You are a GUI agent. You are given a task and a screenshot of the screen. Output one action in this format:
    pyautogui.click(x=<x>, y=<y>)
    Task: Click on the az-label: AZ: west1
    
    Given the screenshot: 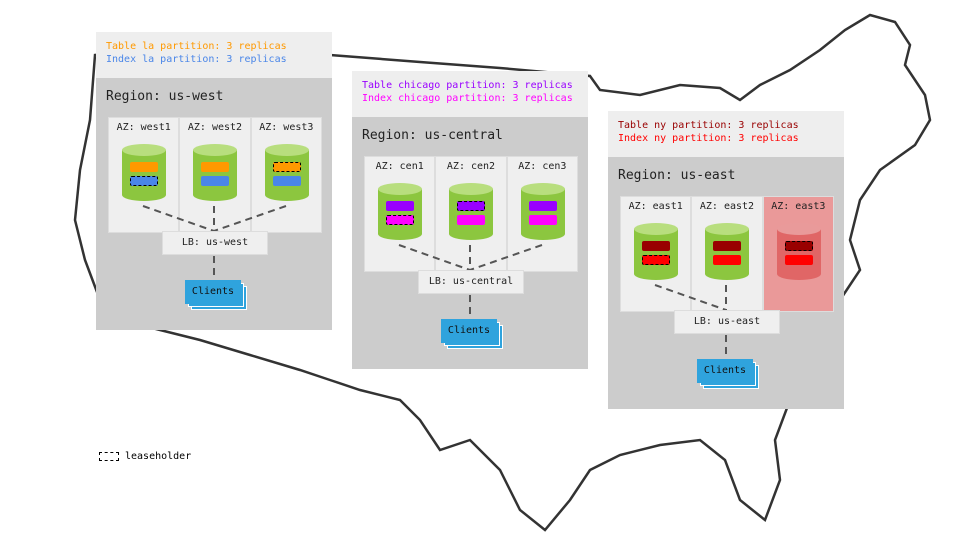 What is the action you would take?
    pyautogui.click(x=143, y=127)
    